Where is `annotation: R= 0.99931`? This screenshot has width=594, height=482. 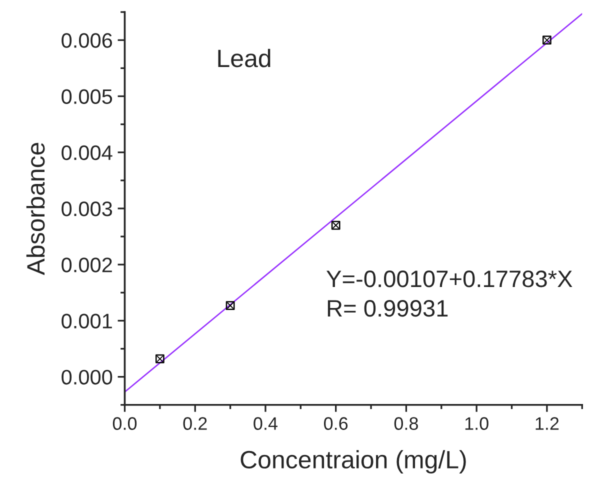 annotation: R= 0.99931 is located at coordinates (388, 308).